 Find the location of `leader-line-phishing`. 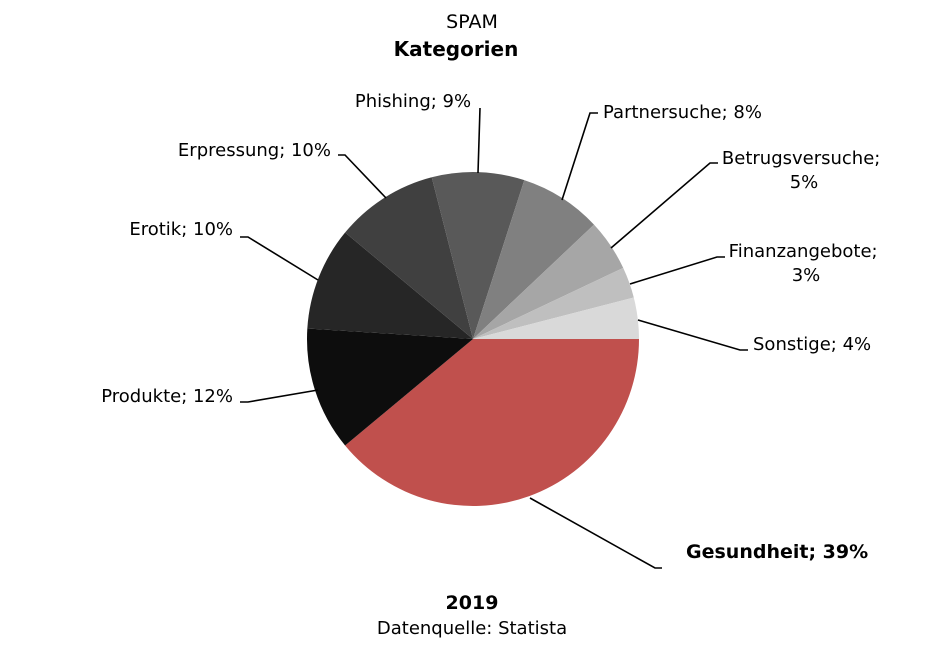

leader-line-phishing is located at coordinates (479, 140).